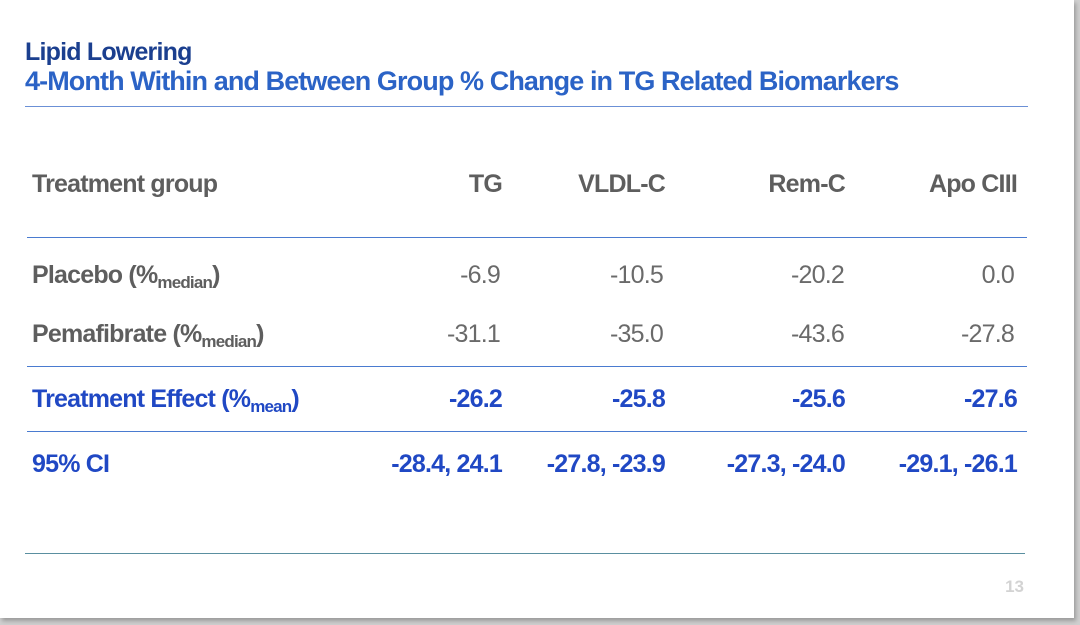 The height and width of the screenshot is (625, 1080). I want to click on slide-supertitle: Lipid Lowering, so click(108, 52).